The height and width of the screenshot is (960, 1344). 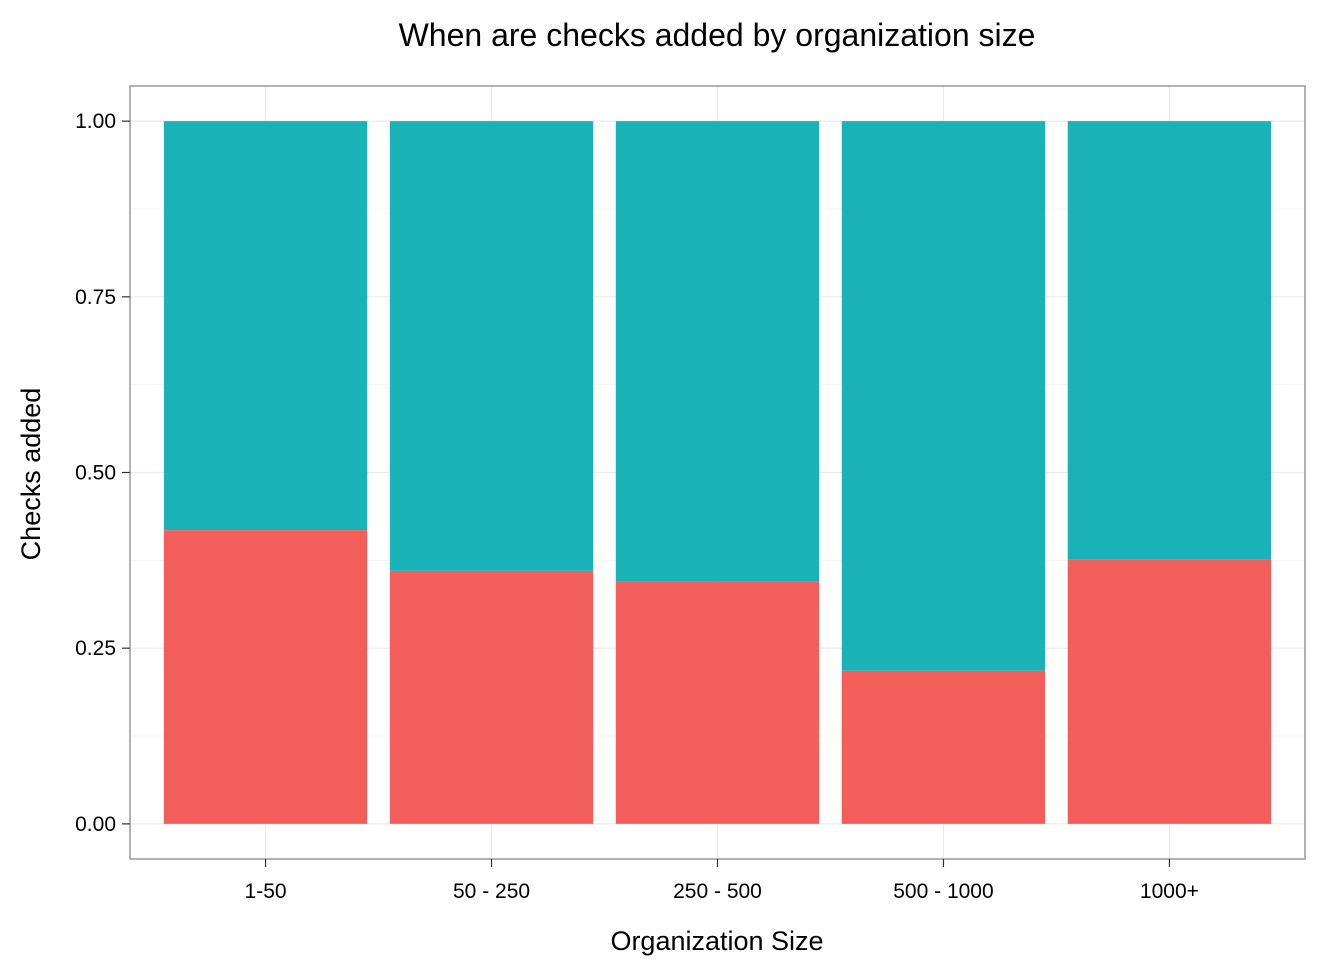 What do you see at coordinates (943, 891) in the screenshot?
I see `x-tick-label: 500 - 1000` at bounding box center [943, 891].